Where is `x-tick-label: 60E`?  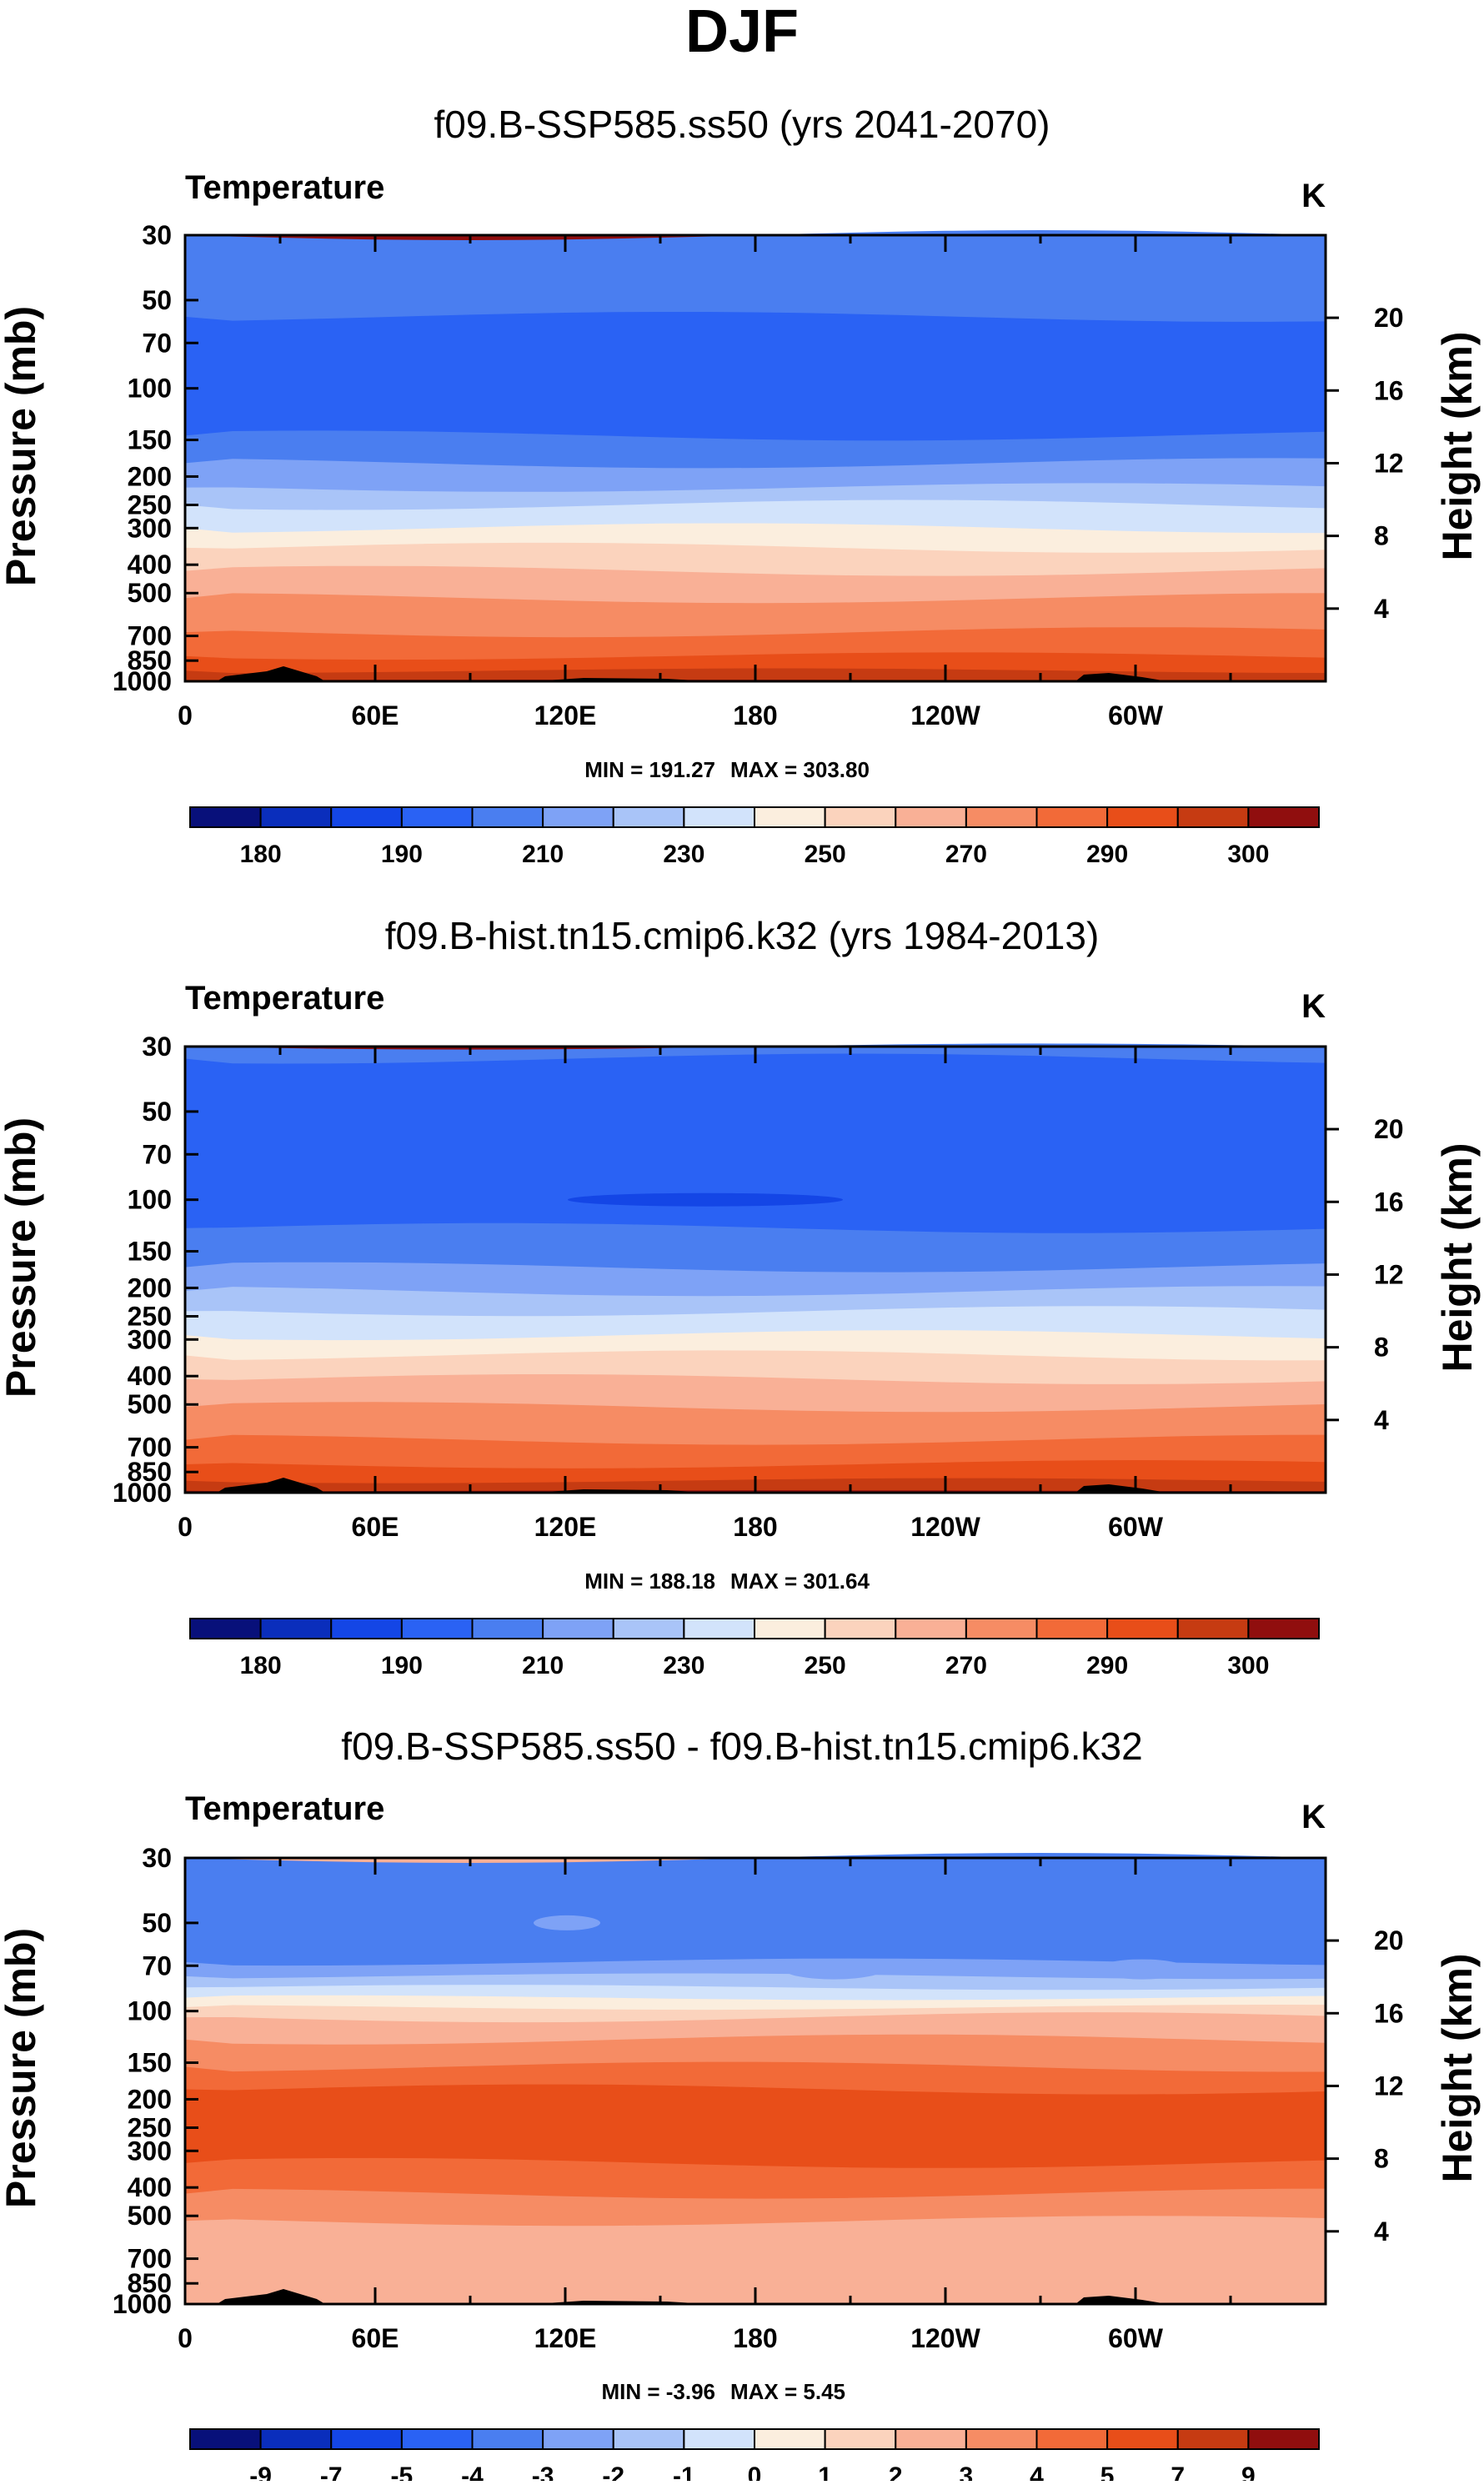 x-tick-label: 60E is located at coordinates (375, 715).